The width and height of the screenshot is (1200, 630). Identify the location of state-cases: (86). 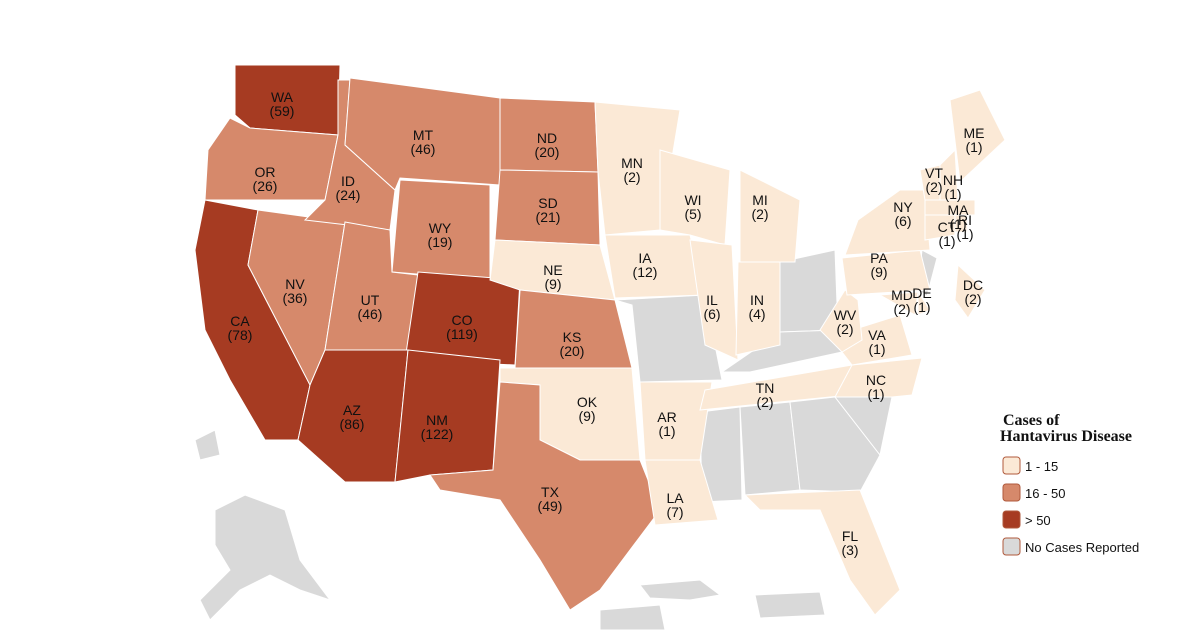
(352, 424).